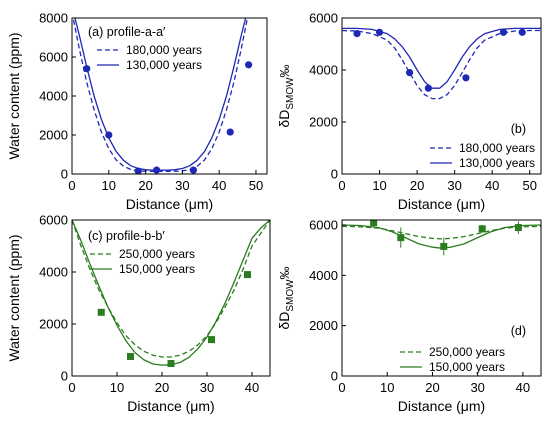 This screenshot has height=428, width=550. What do you see at coordinates (518, 331) in the screenshot?
I see `panel-annotation: (d)` at bounding box center [518, 331].